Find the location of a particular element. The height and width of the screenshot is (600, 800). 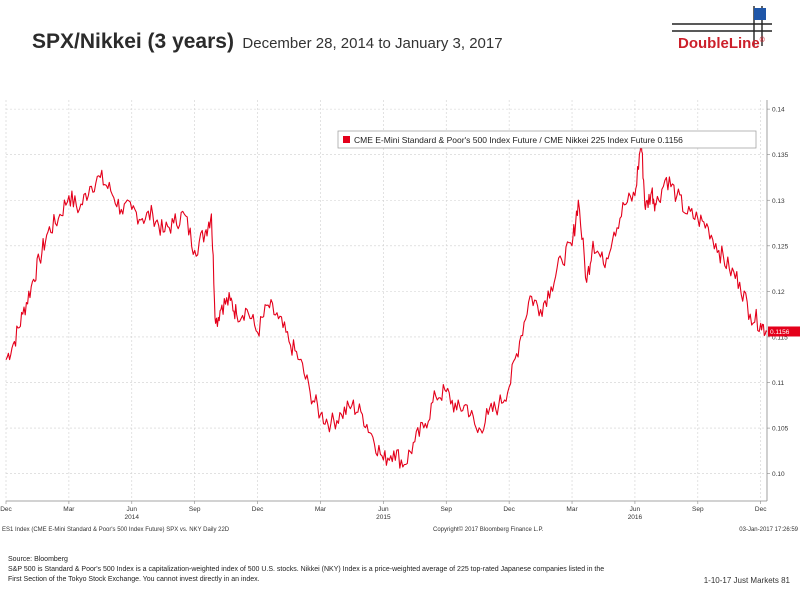

y-tick-label: 0.135 is located at coordinates (780, 155).